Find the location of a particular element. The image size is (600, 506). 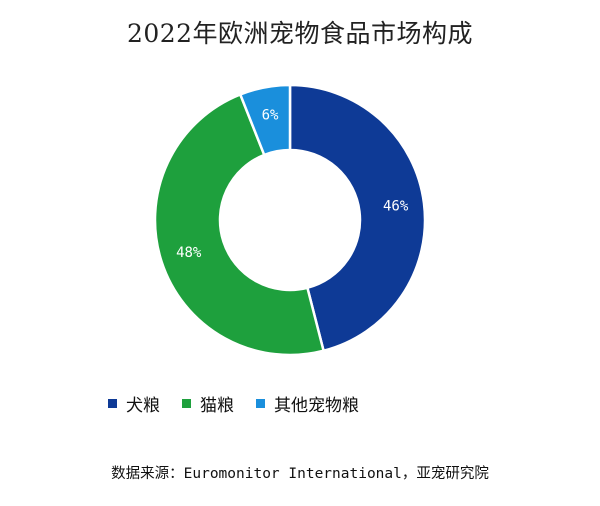

legend-label: 其他宠物粮 is located at coordinates (316, 406).